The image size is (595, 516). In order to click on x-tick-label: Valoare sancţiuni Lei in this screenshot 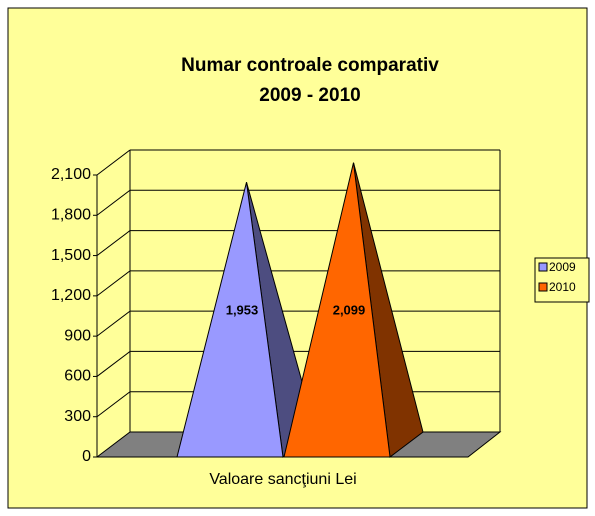, I will do `click(282, 479)`.